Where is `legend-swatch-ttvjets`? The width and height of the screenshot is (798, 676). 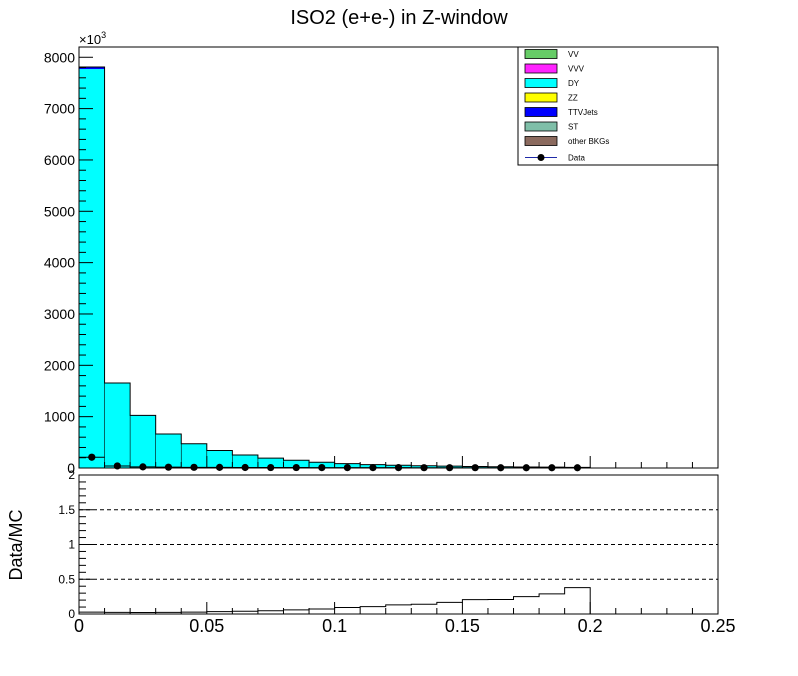 legend-swatch-ttvjets is located at coordinates (541, 112).